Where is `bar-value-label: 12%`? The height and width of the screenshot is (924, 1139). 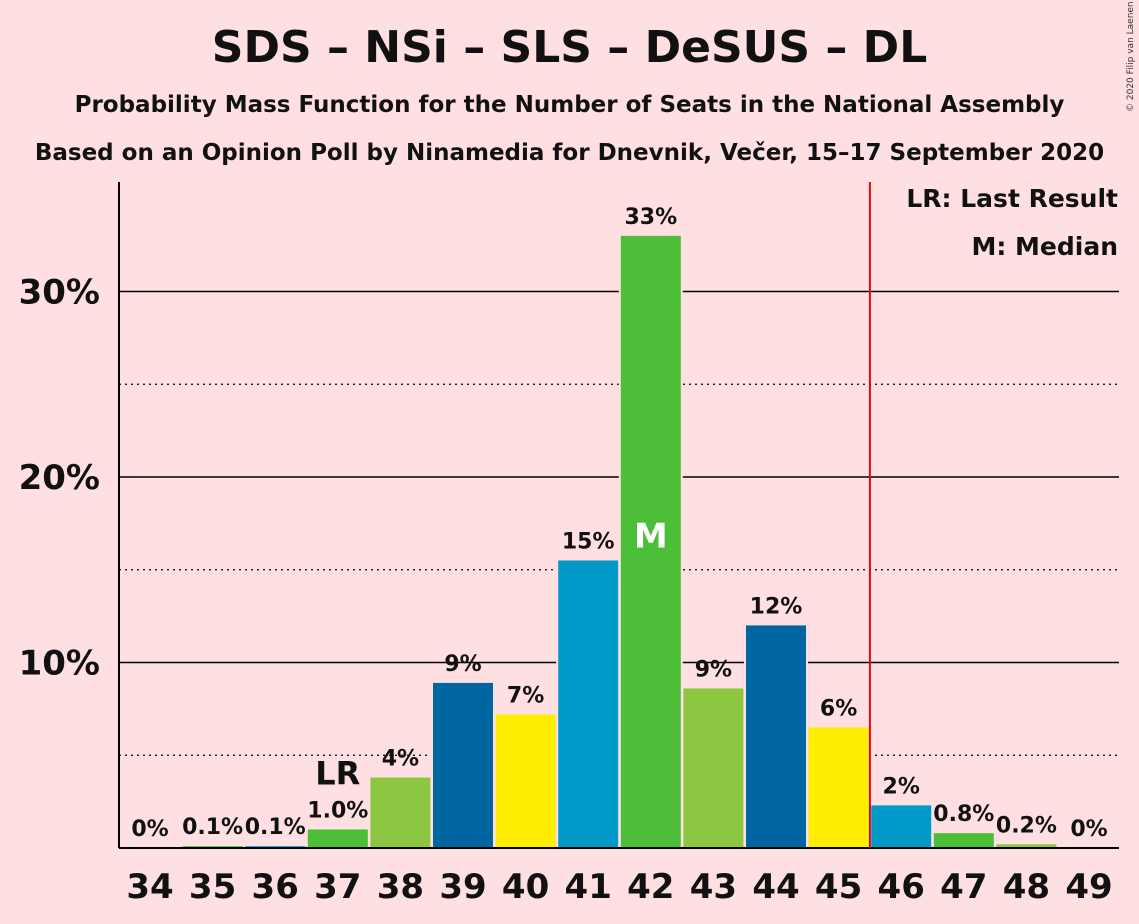
bar-value-label: 12% is located at coordinates (776, 606).